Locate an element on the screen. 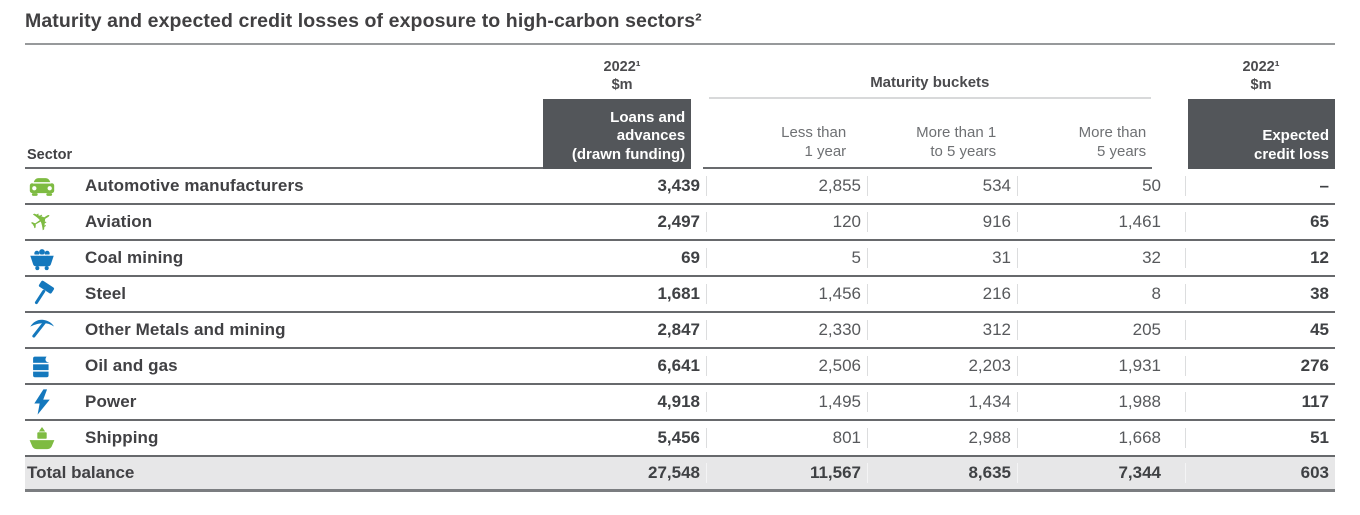  loans-advances-value: 6,641 is located at coordinates (678, 365).